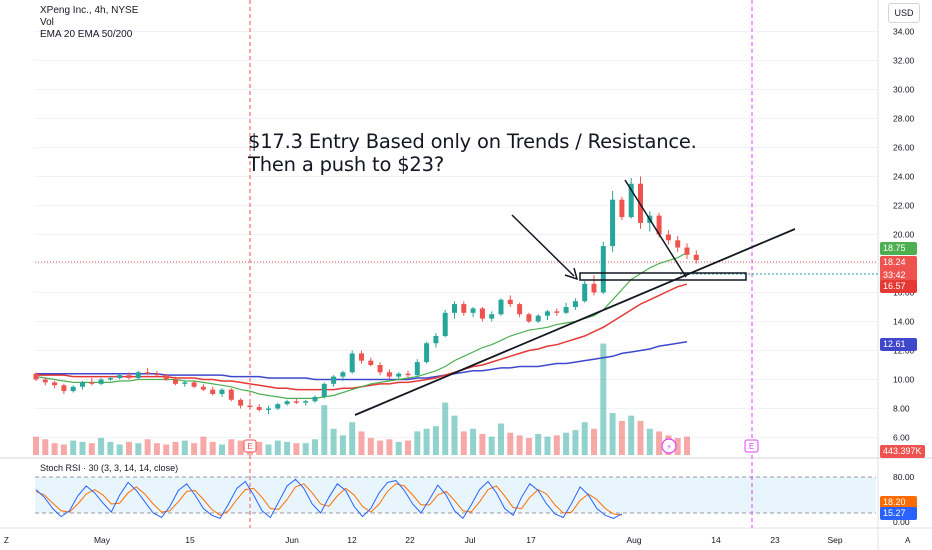  Describe the element at coordinates (901, 438) in the screenshot. I see `price-tick-label: 6.00` at that location.